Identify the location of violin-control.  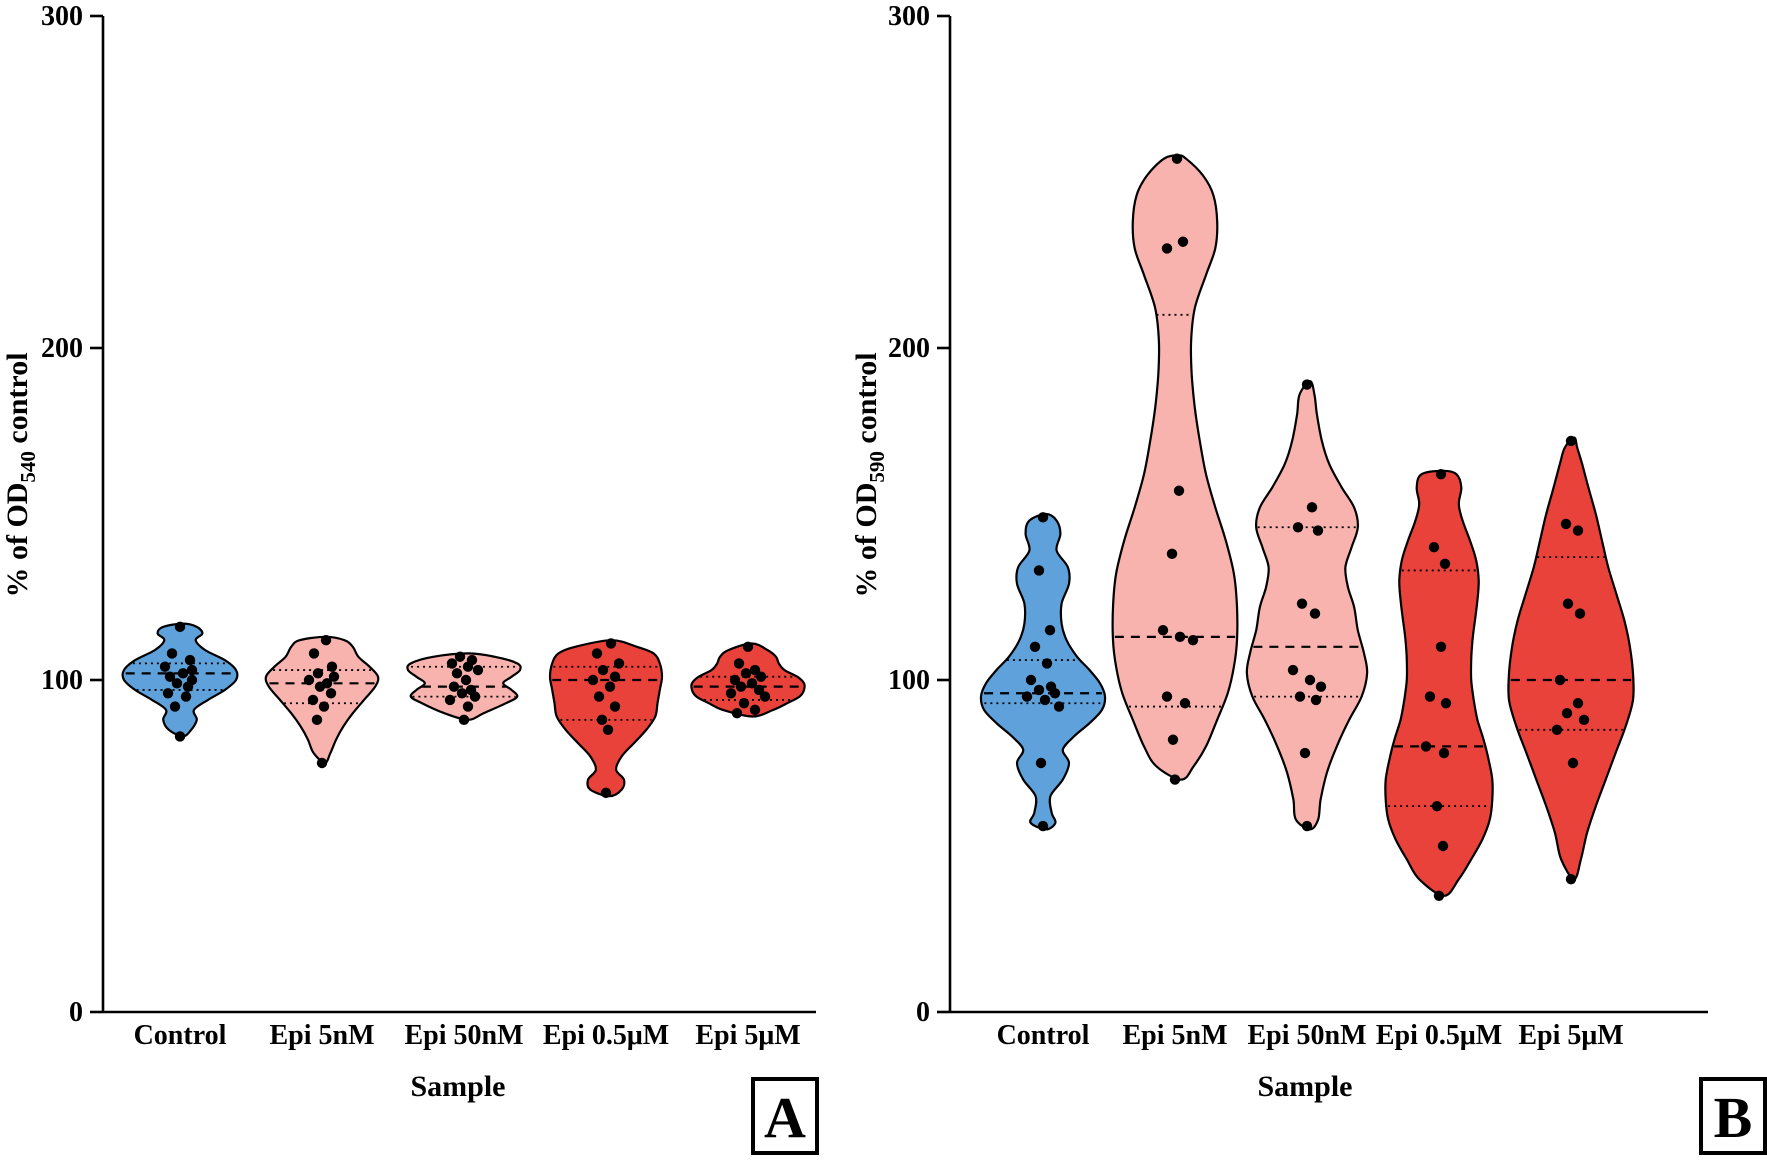
(180, 681).